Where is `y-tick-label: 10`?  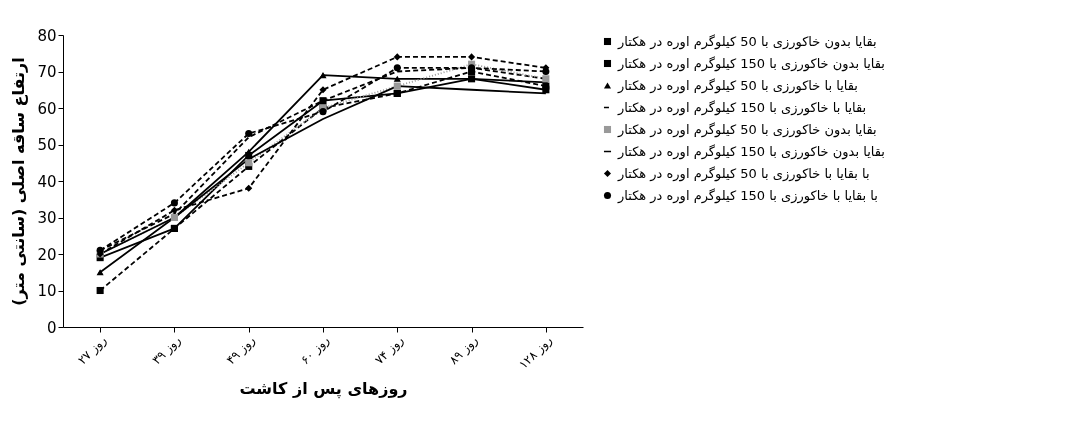 y-tick-label: 10 is located at coordinates (47, 291).